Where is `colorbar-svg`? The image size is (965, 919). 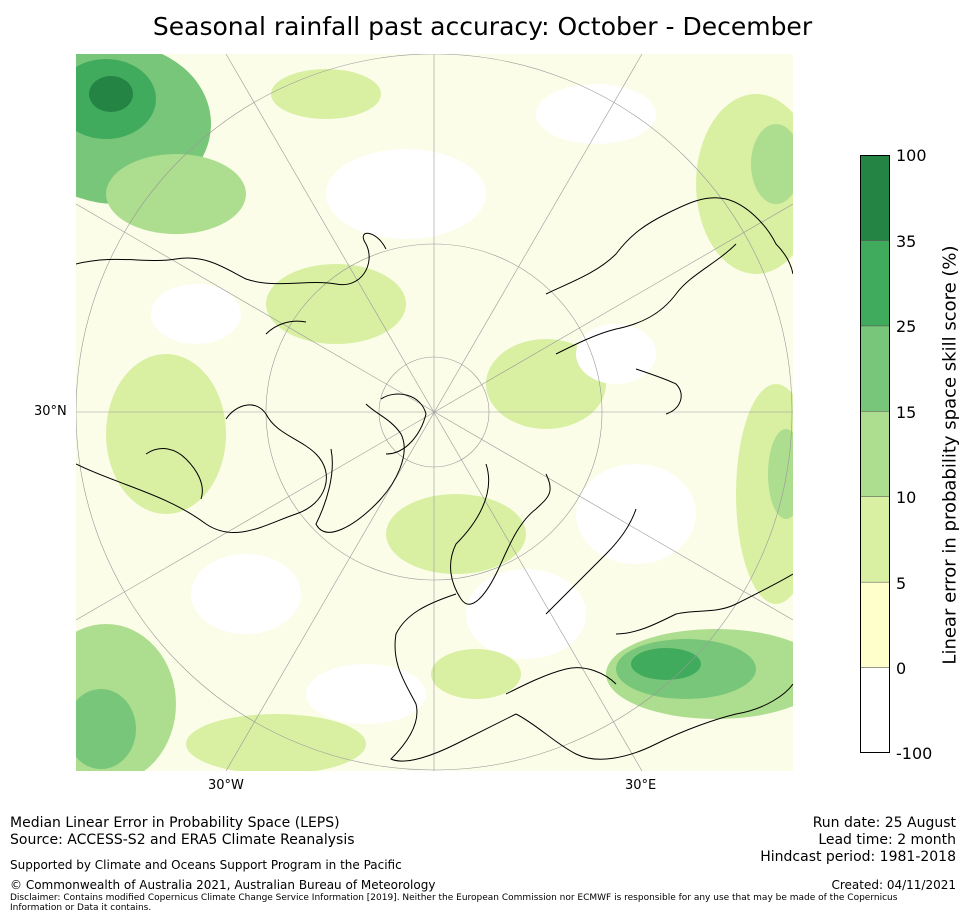
colorbar-svg is located at coordinates (875, 454).